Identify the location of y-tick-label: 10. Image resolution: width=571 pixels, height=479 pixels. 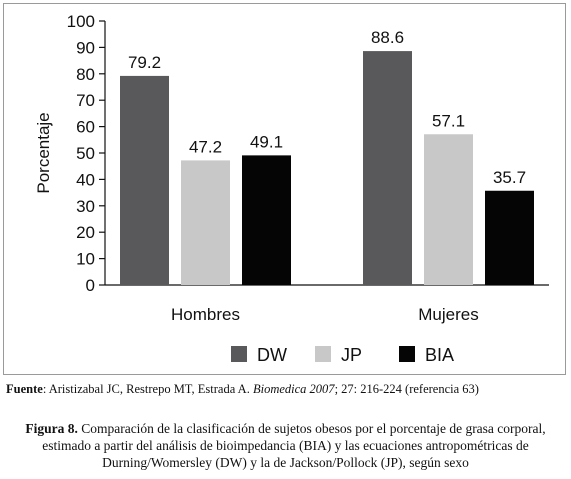
(85, 259).